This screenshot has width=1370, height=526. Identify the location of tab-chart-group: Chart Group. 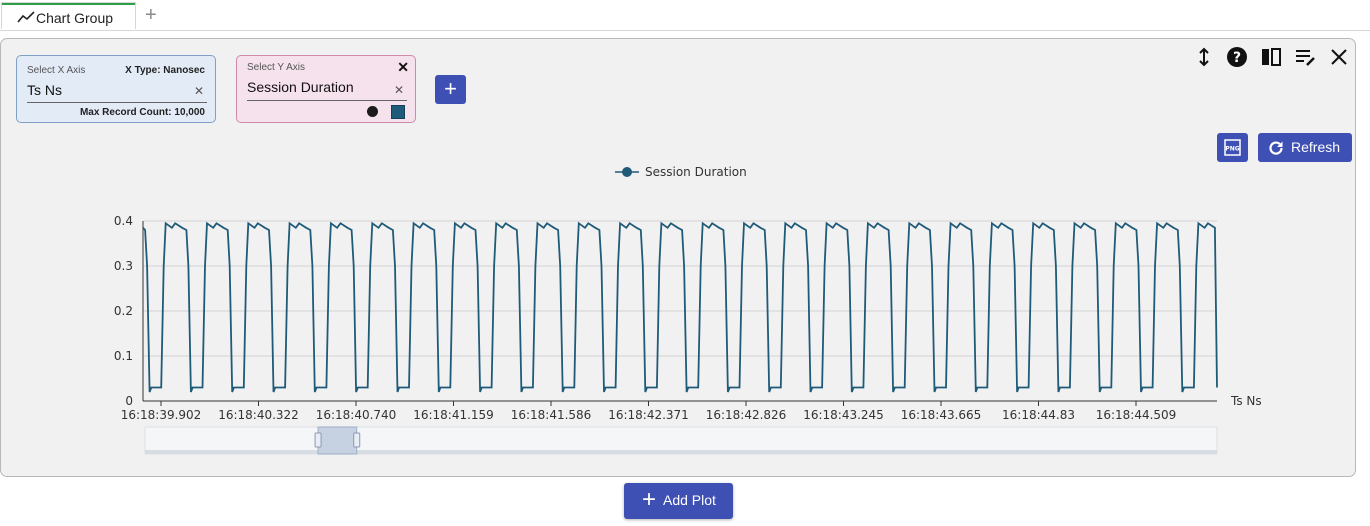
(68, 15).